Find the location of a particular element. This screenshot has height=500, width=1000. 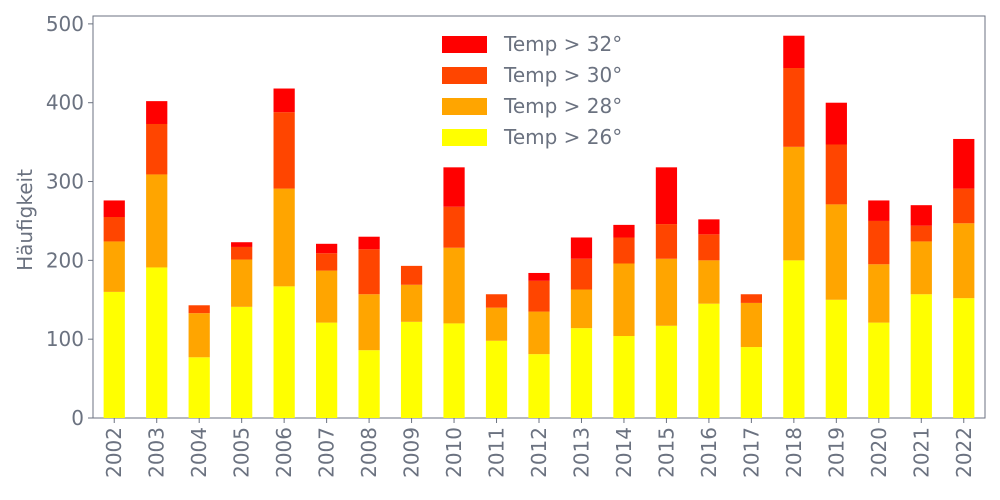

x-tick-label: 2006 is located at coordinates (284, 452).